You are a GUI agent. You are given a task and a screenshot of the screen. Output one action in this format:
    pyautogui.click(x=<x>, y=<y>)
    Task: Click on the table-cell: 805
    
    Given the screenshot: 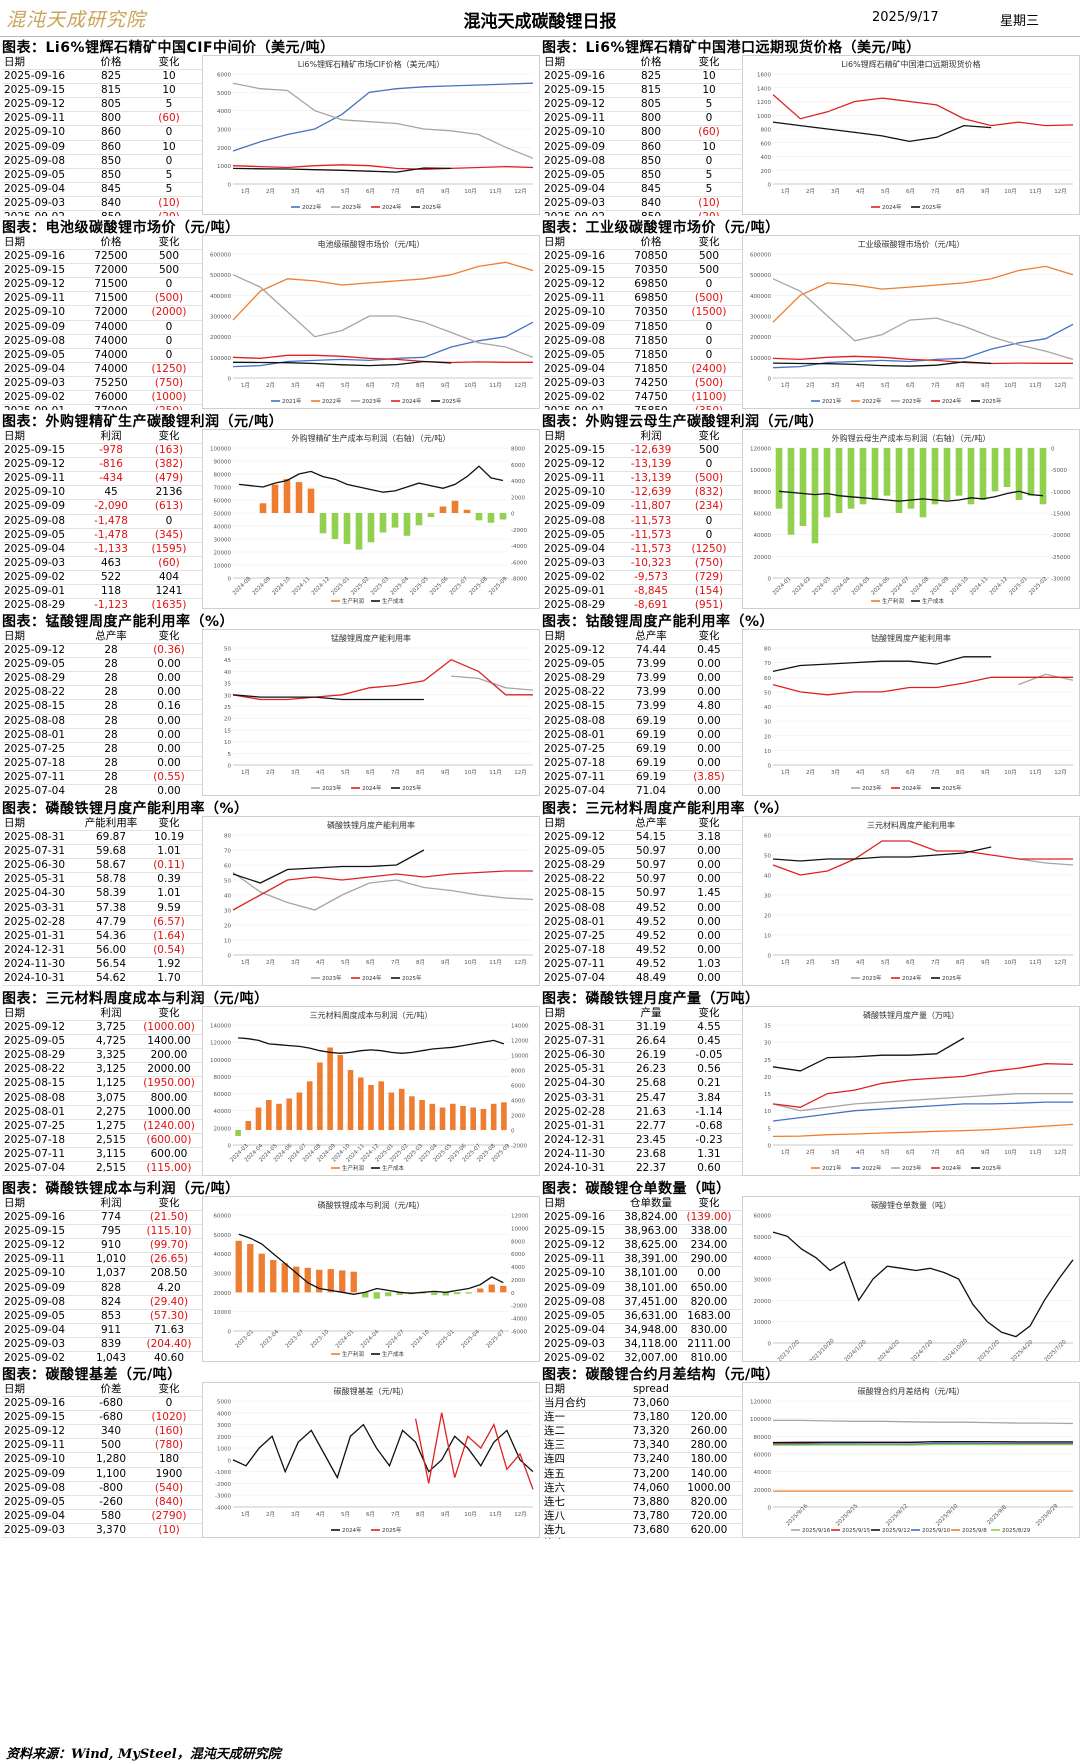 What is the action you would take?
    pyautogui.click(x=111, y=104)
    